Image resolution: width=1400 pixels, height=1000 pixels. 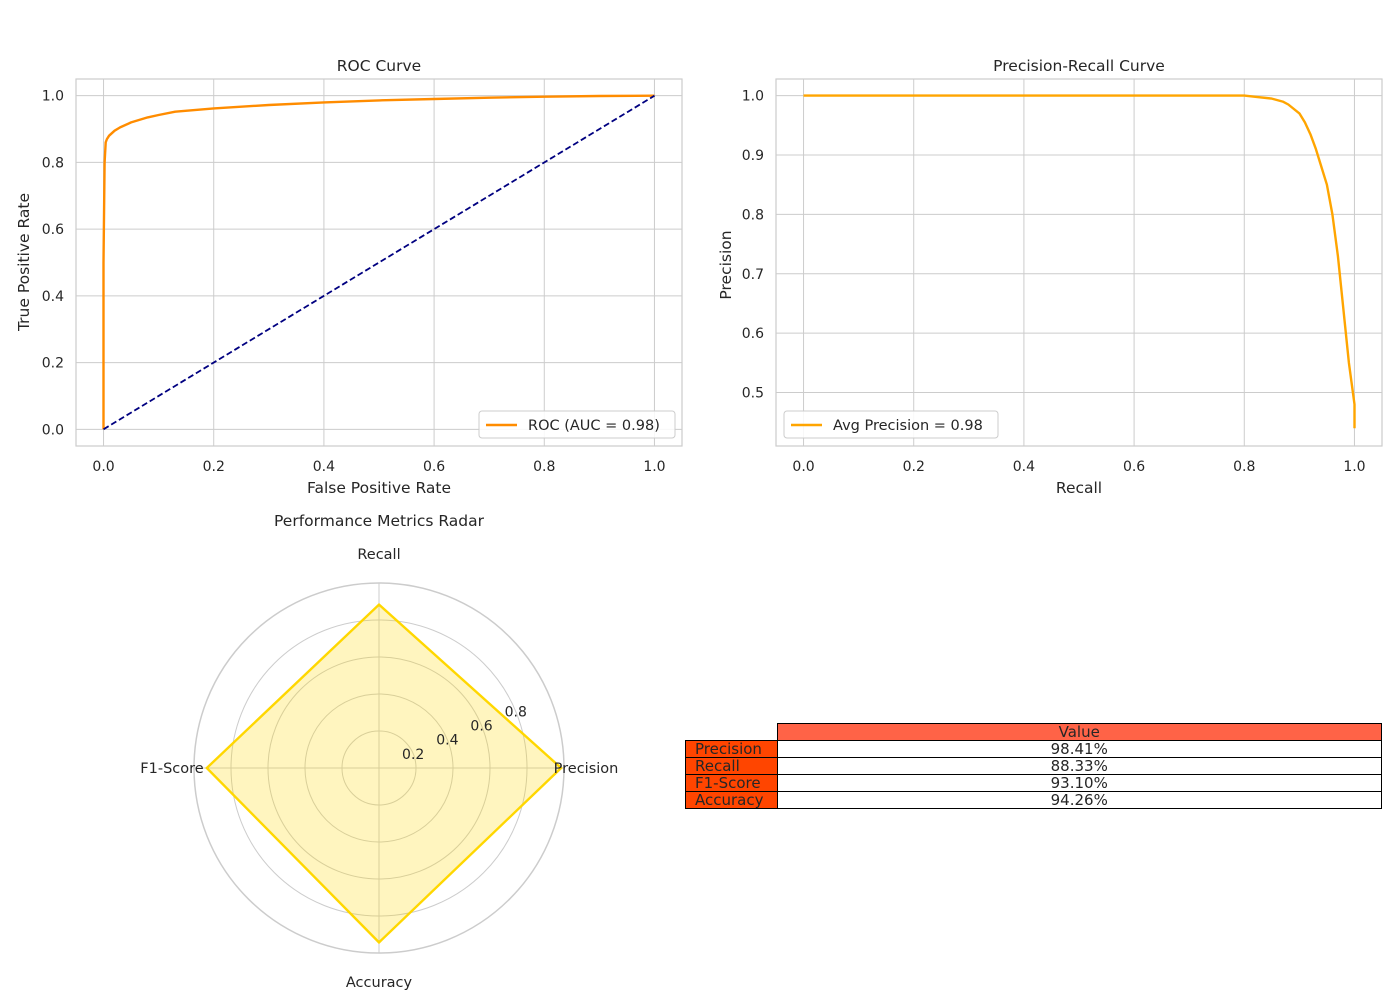 I want to click on table-cell: 93.10%, so click(x=1079, y=783).